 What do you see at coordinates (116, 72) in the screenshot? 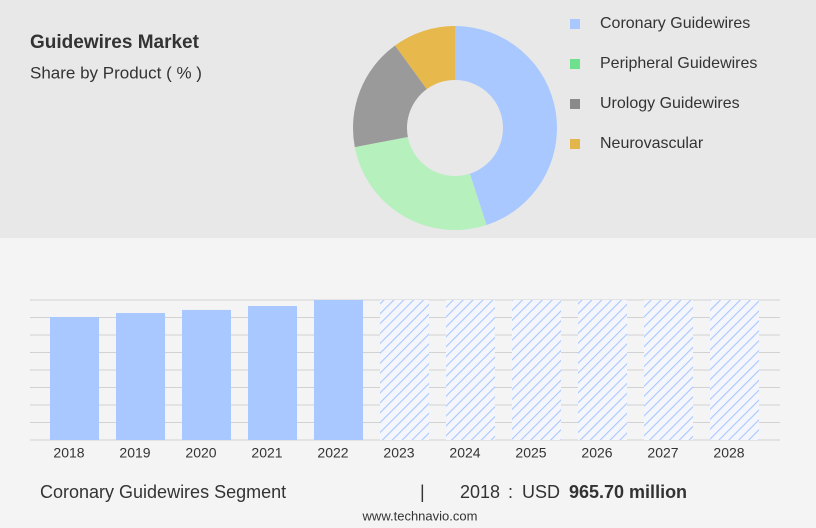
I see `chart-subtitle: Share by Product ( % )` at bounding box center [116, 72].